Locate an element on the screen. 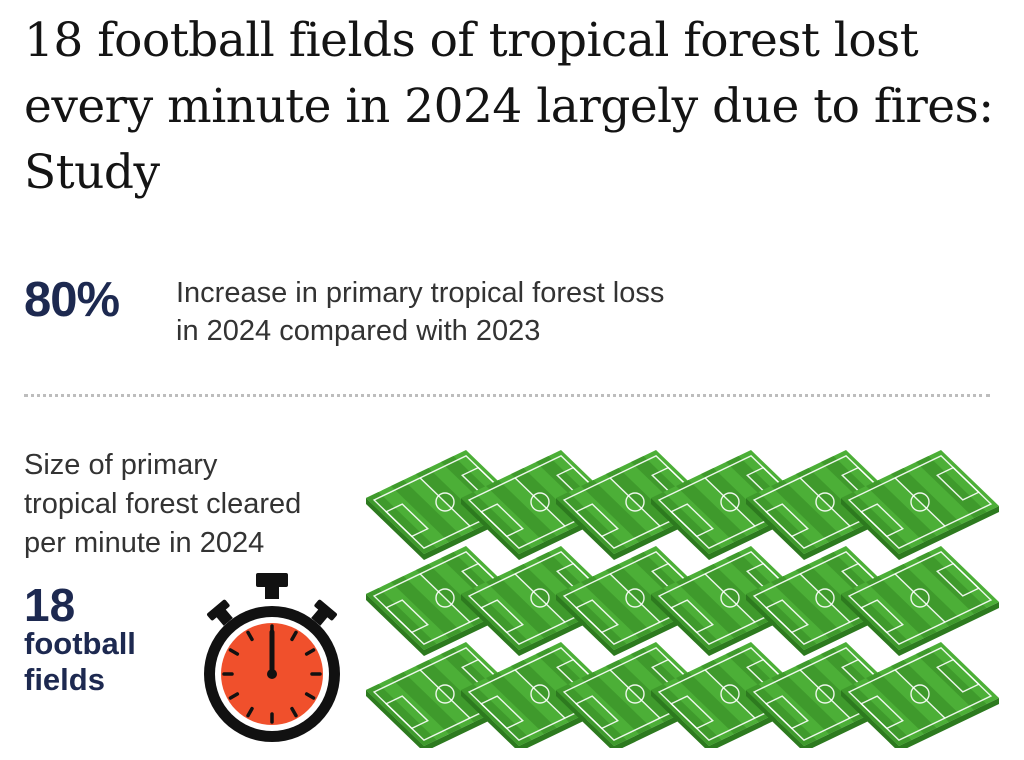 Image resolution: width=1024 pixels, height=760 pixels. size-description-line: Size of primary is located at coordinates (121, 465).